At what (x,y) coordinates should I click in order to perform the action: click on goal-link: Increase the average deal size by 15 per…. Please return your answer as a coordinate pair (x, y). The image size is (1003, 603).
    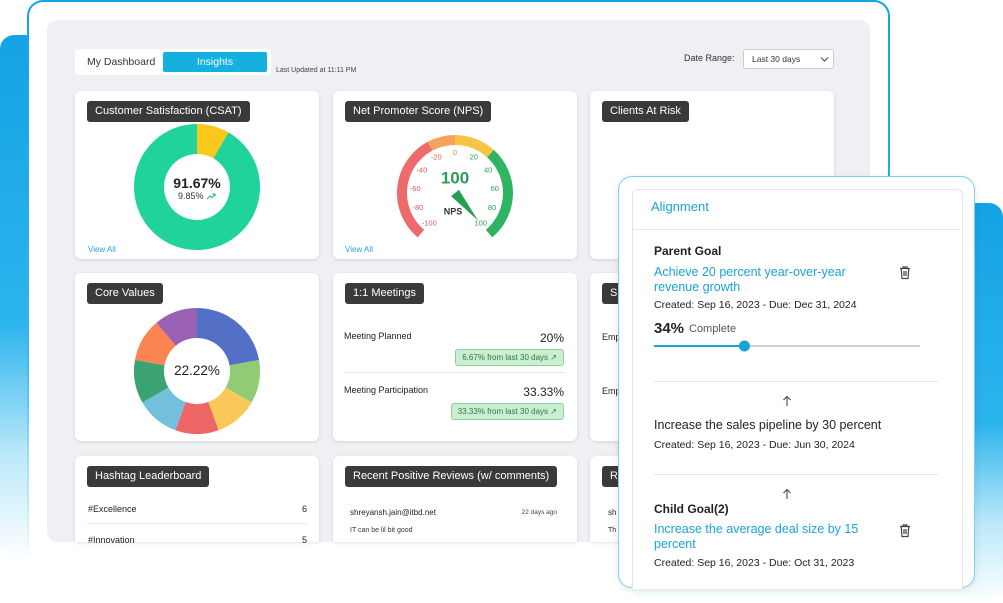
    Looking at the image, I should click on (756, 536).